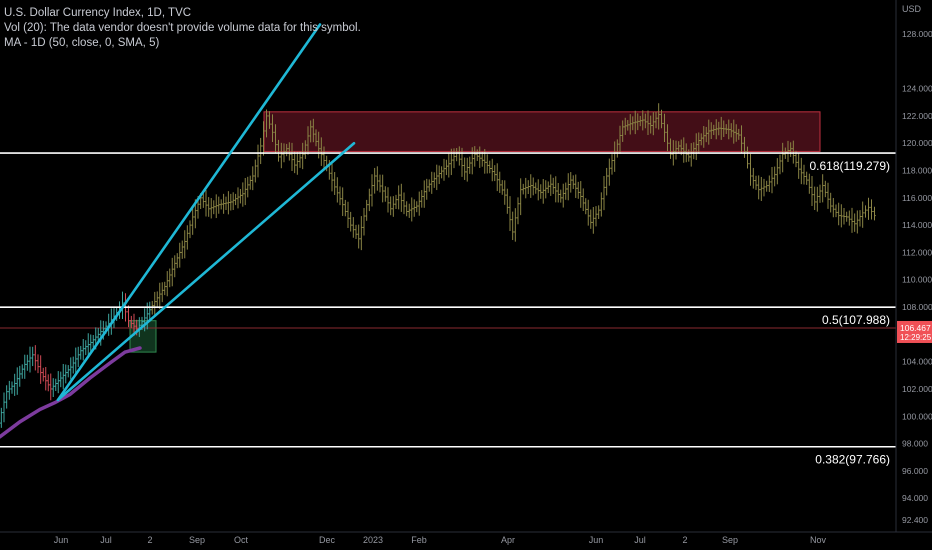 This screenshot has height=550, width=932. Describe the element at coordinates (917, 280) in the screenshot. I see `price-tick-label: 110.000` at that location.